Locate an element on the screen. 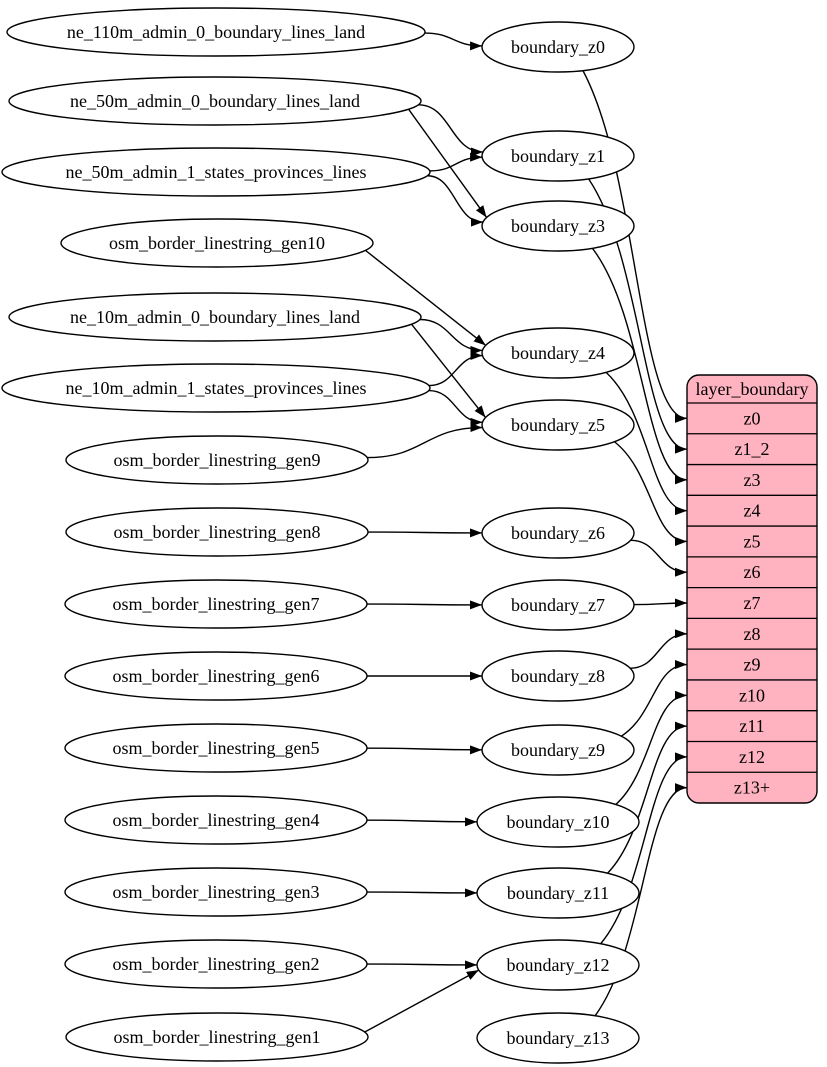 The height and width of the screenshot is (1067, 827). boundary-node-boundary_z11: boundary_z11 is located at coordinates (558, 893).